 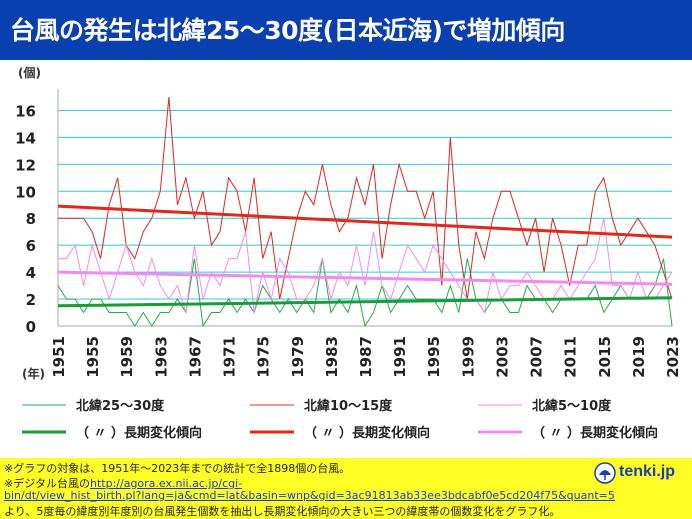 What do you see at coordinates (639, 357) in the screenshot?
I see `x-tick-2019: 2019` at bounding box center [639, 357].